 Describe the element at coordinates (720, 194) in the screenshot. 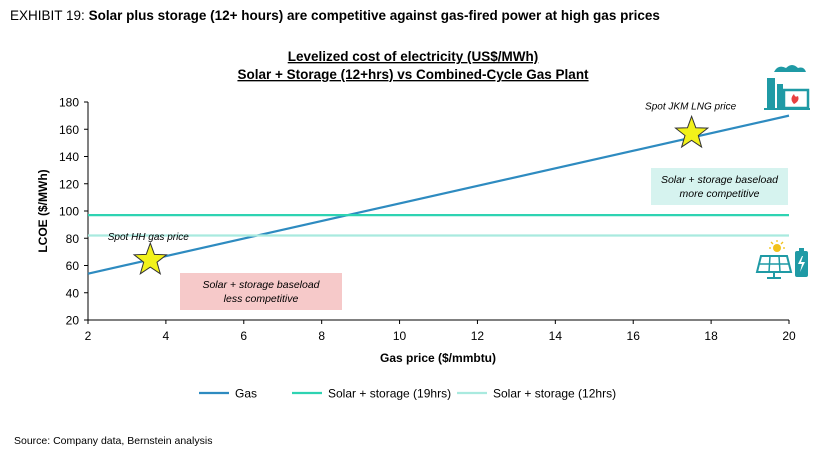

I see `annotation-text: more competitive` at that location.